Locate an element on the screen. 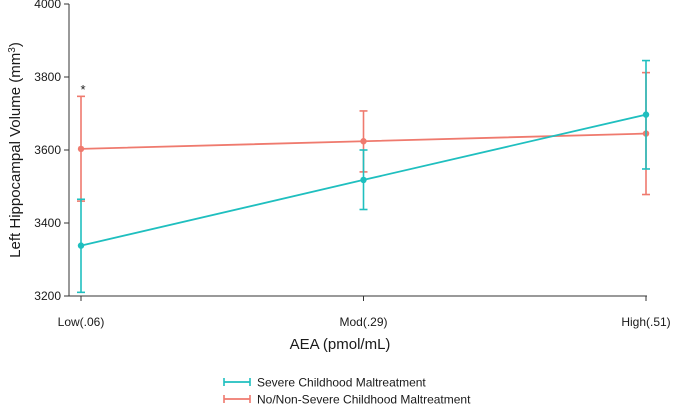 Image resolution: width=675 pixels, height=408 pixels. y-axis-title: Left Hippocampal Volume (mm3) is located at coordinates (16, 150).